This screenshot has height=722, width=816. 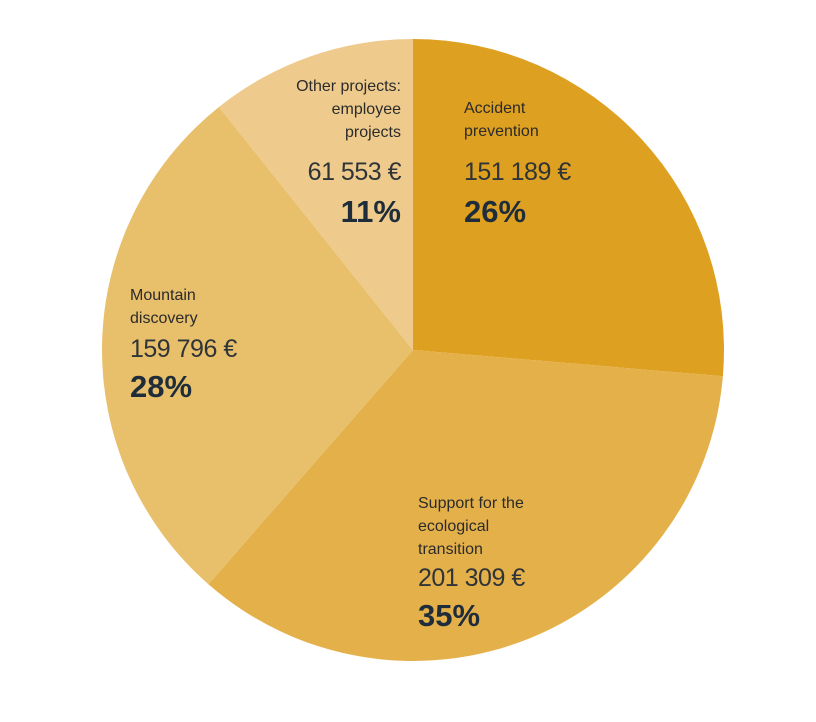 What do you see at coordinates (354, 172) in the screenshot?
I see `amount-label: 61 553 €` at bounding box center [354, 172].